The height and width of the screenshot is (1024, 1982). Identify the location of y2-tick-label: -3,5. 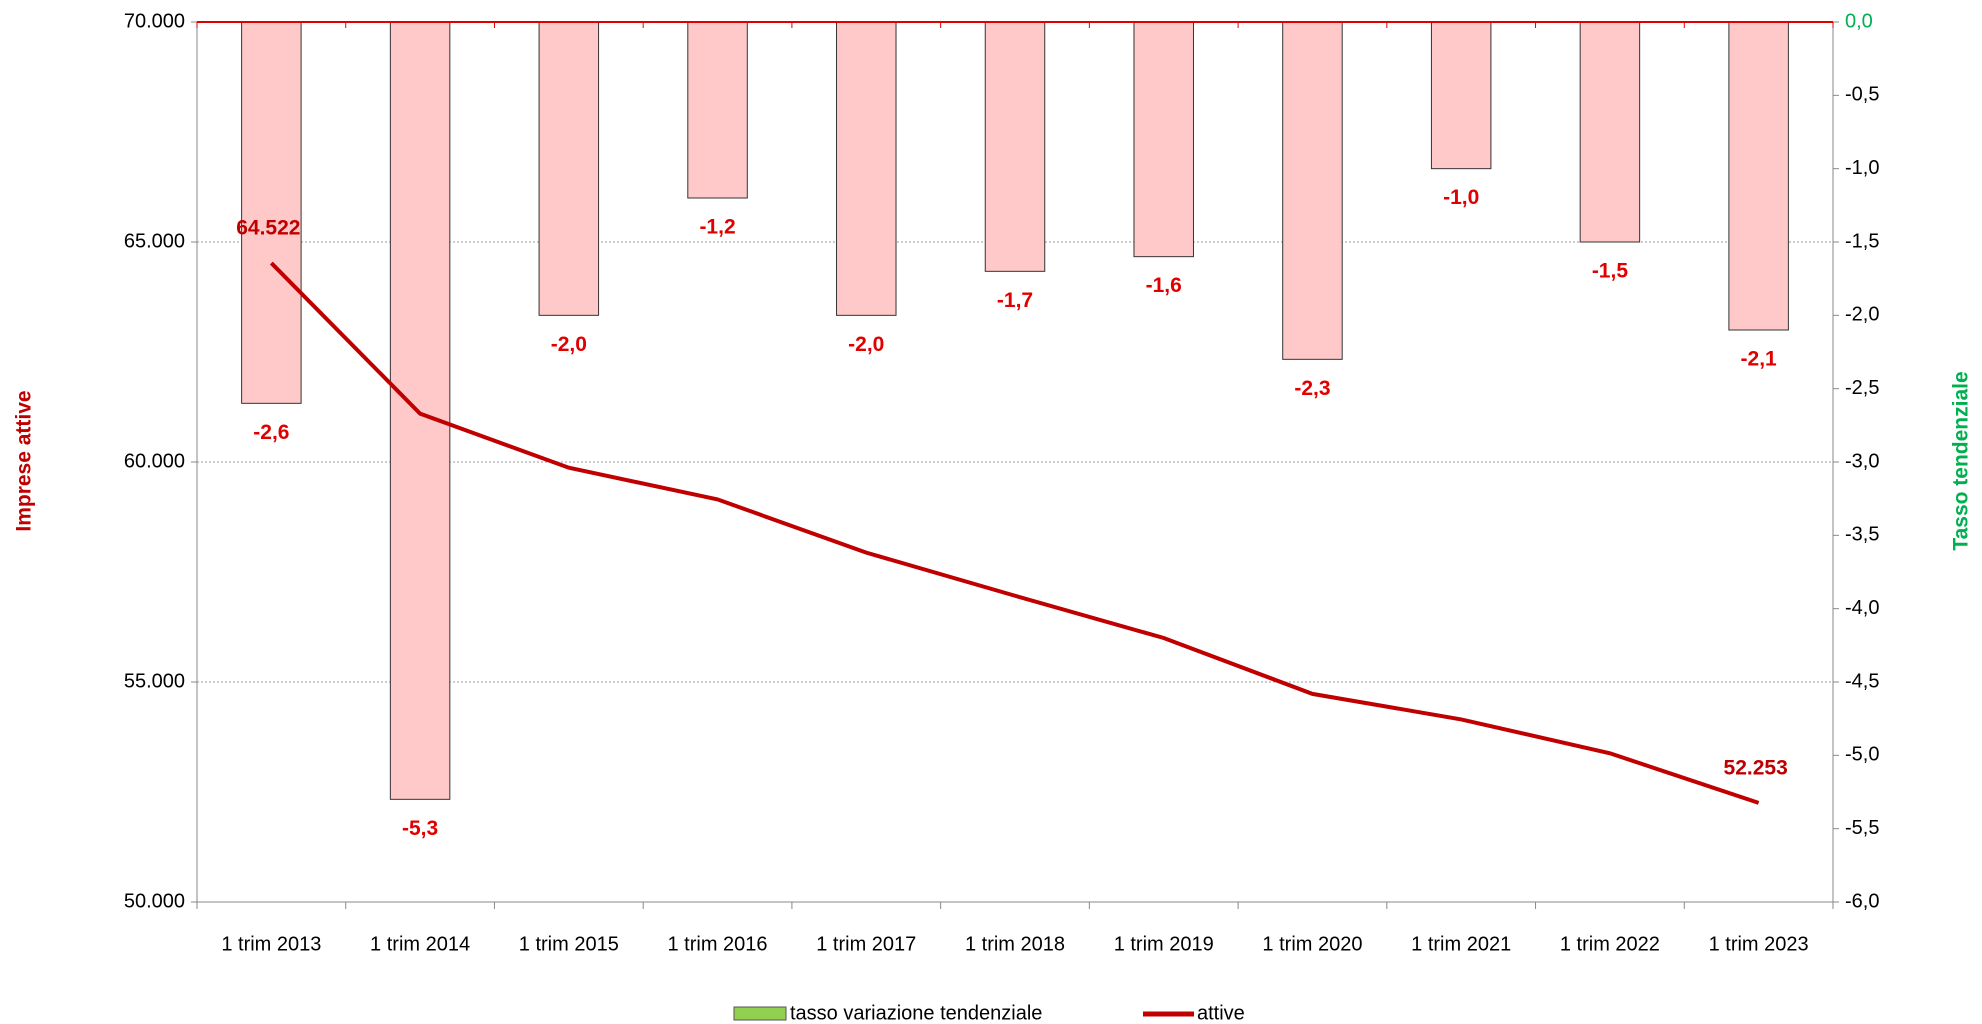
(1862, 535).